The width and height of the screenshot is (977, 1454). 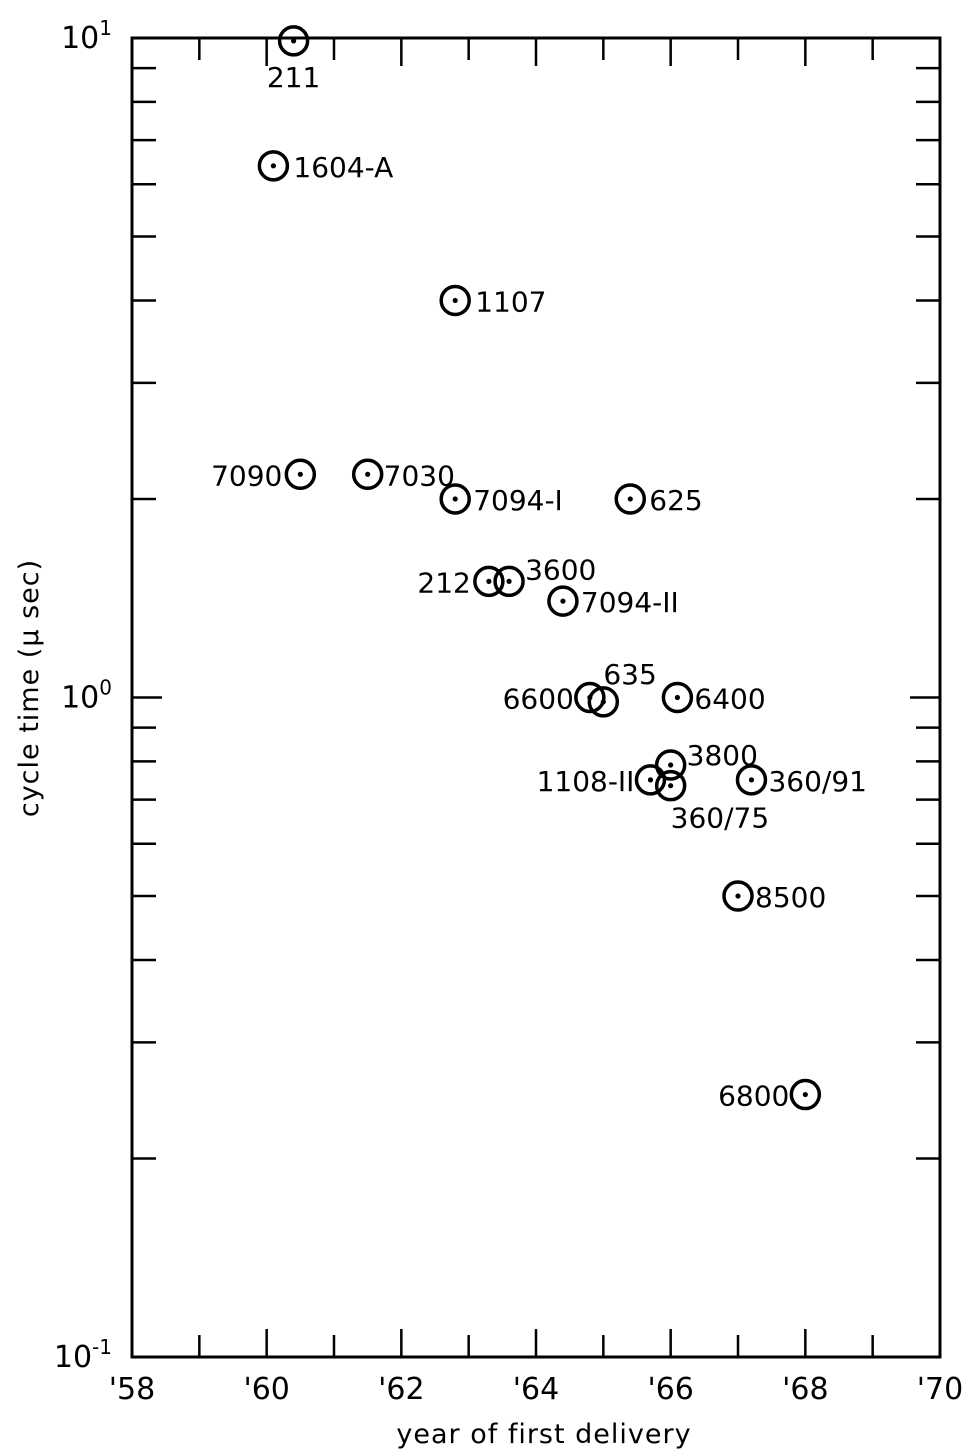 I want to click on data-point: 1107, so click(x=492, y=301).